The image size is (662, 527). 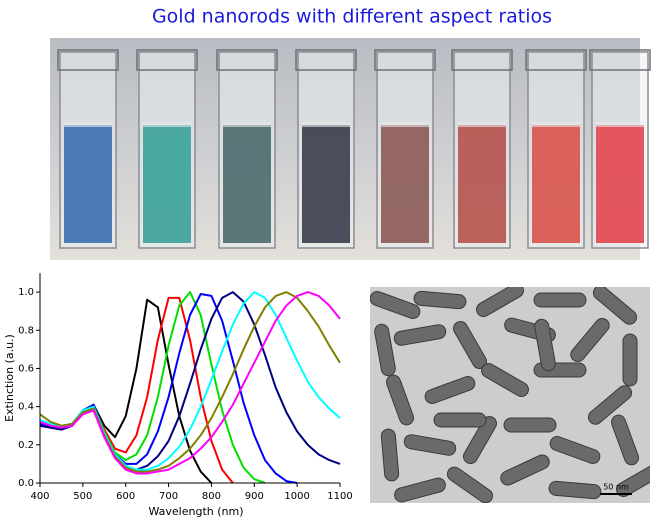 What do you see at coordinates (125, 496) in the screenshot?
I see `x-tick-label: 600` at bounding box center [125, 496].